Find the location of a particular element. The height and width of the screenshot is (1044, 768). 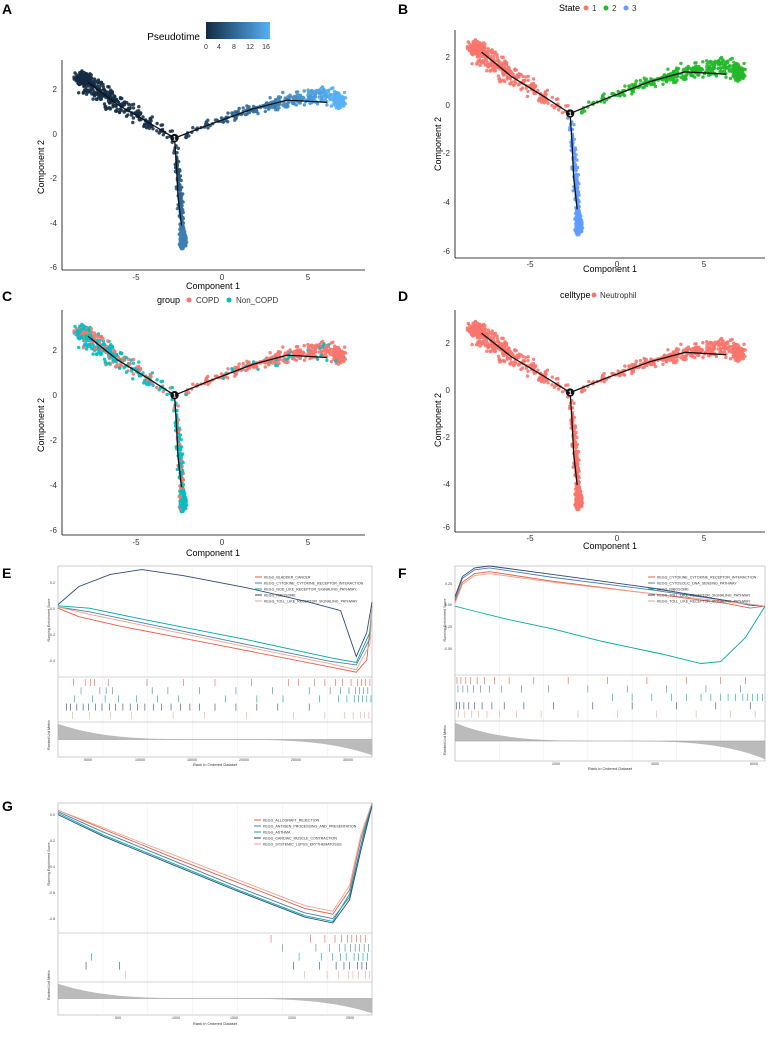

panel-letter-g: G is located at coordinates (7, 806).